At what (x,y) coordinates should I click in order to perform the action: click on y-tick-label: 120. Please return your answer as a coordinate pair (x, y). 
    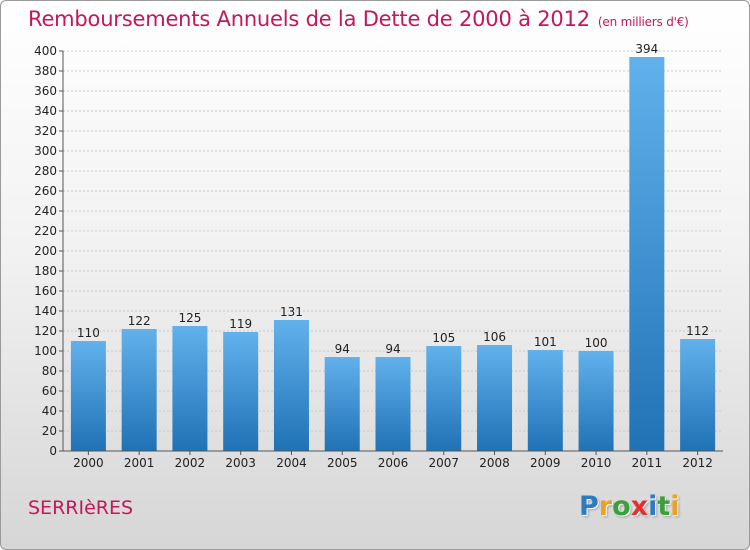
    Looking at the image, I should click on (45, 331).